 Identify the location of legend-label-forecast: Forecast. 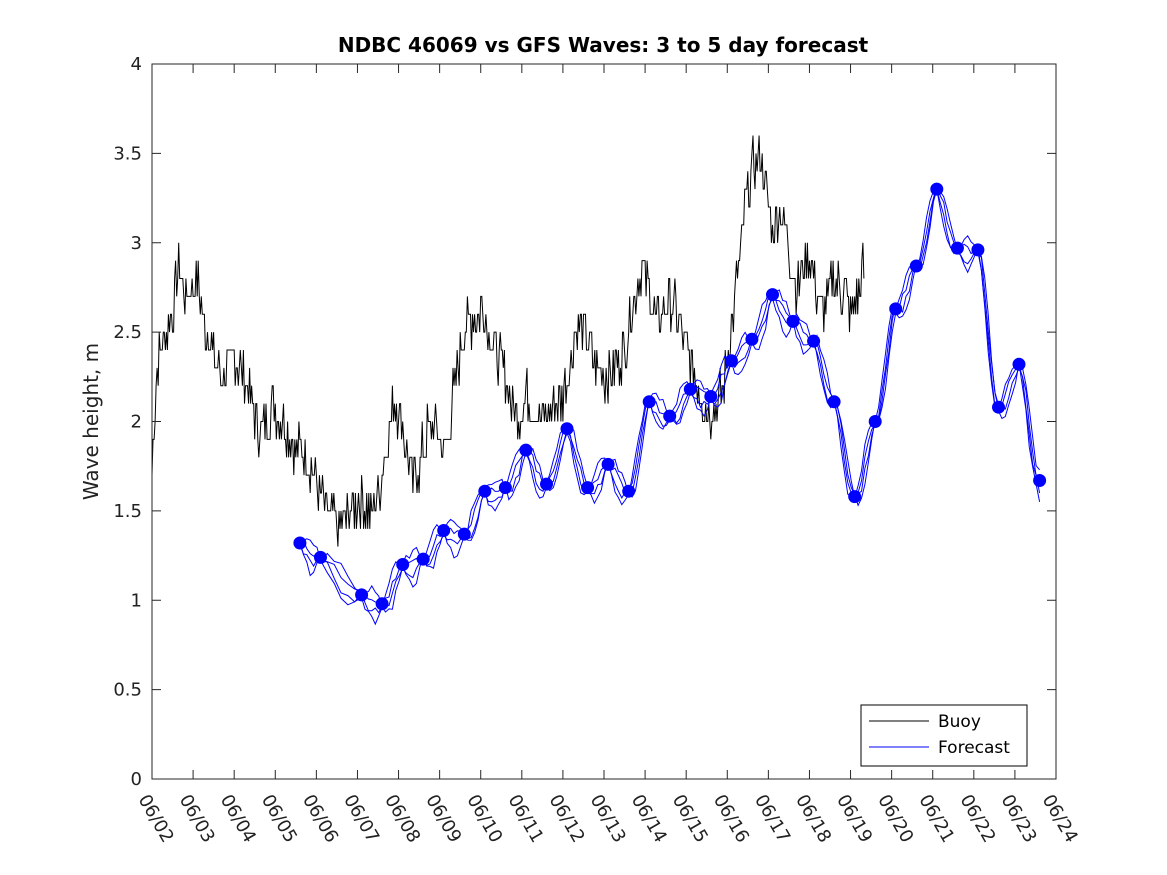
(974, 748).